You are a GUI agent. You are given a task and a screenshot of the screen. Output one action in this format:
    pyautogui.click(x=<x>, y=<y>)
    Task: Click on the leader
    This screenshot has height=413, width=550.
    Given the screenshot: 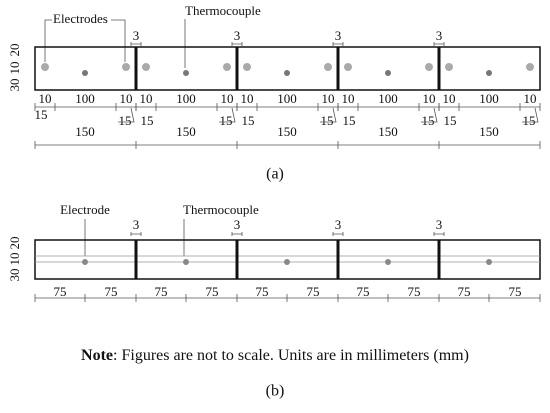 What is the action you would take?
    pyautogui.click(x=85, y=40)
    